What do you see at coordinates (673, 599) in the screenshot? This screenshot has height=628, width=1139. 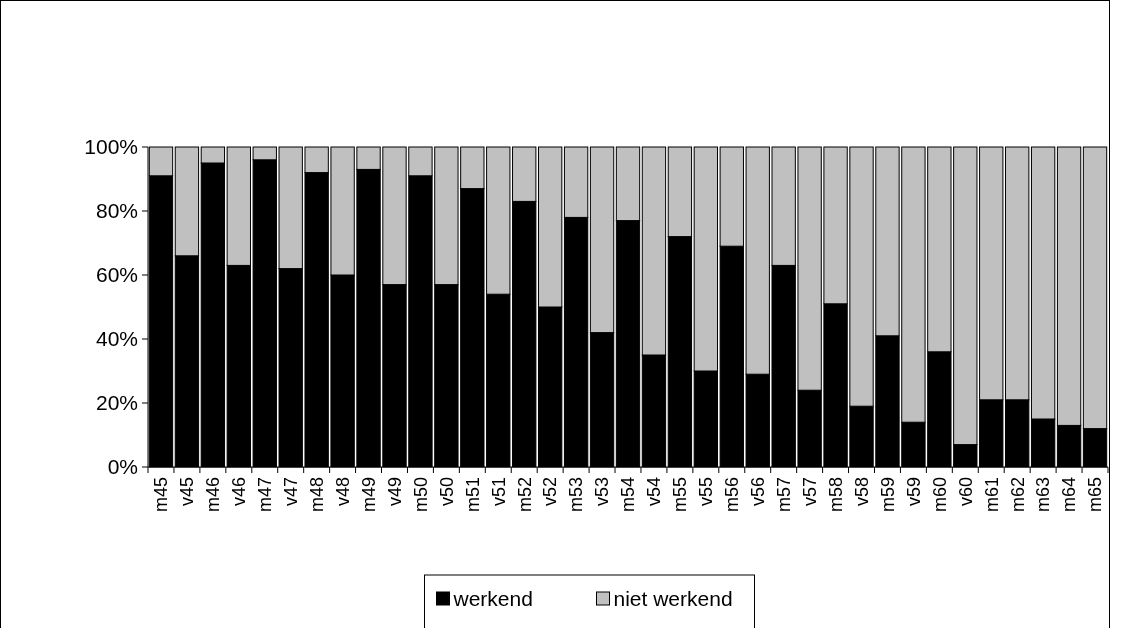 I see `legend-label: niet werkend` at bounding box center [673, 599].